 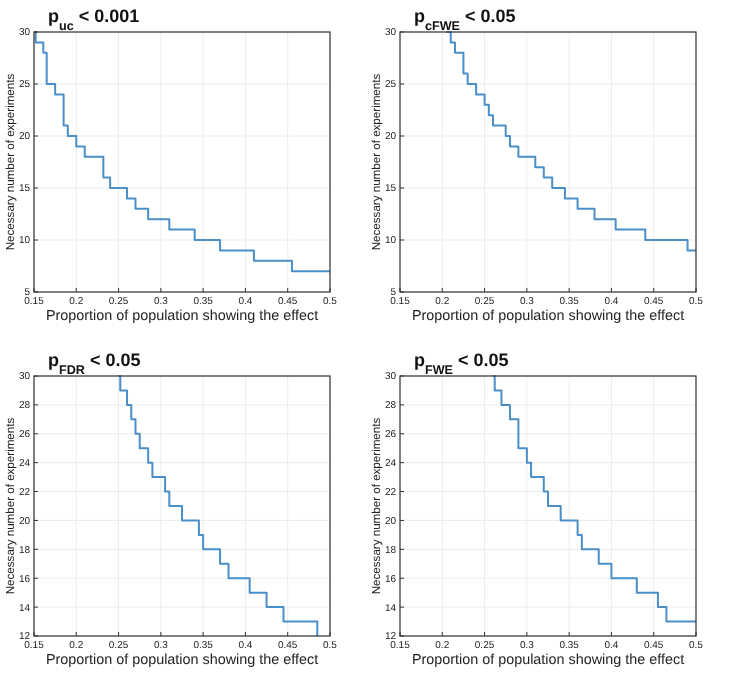 What do you see at coordinates (94, 19) in the screenshot?
I see `chart-title: p$_{uc}$ < 0.001` at bounding box center [94, 19].